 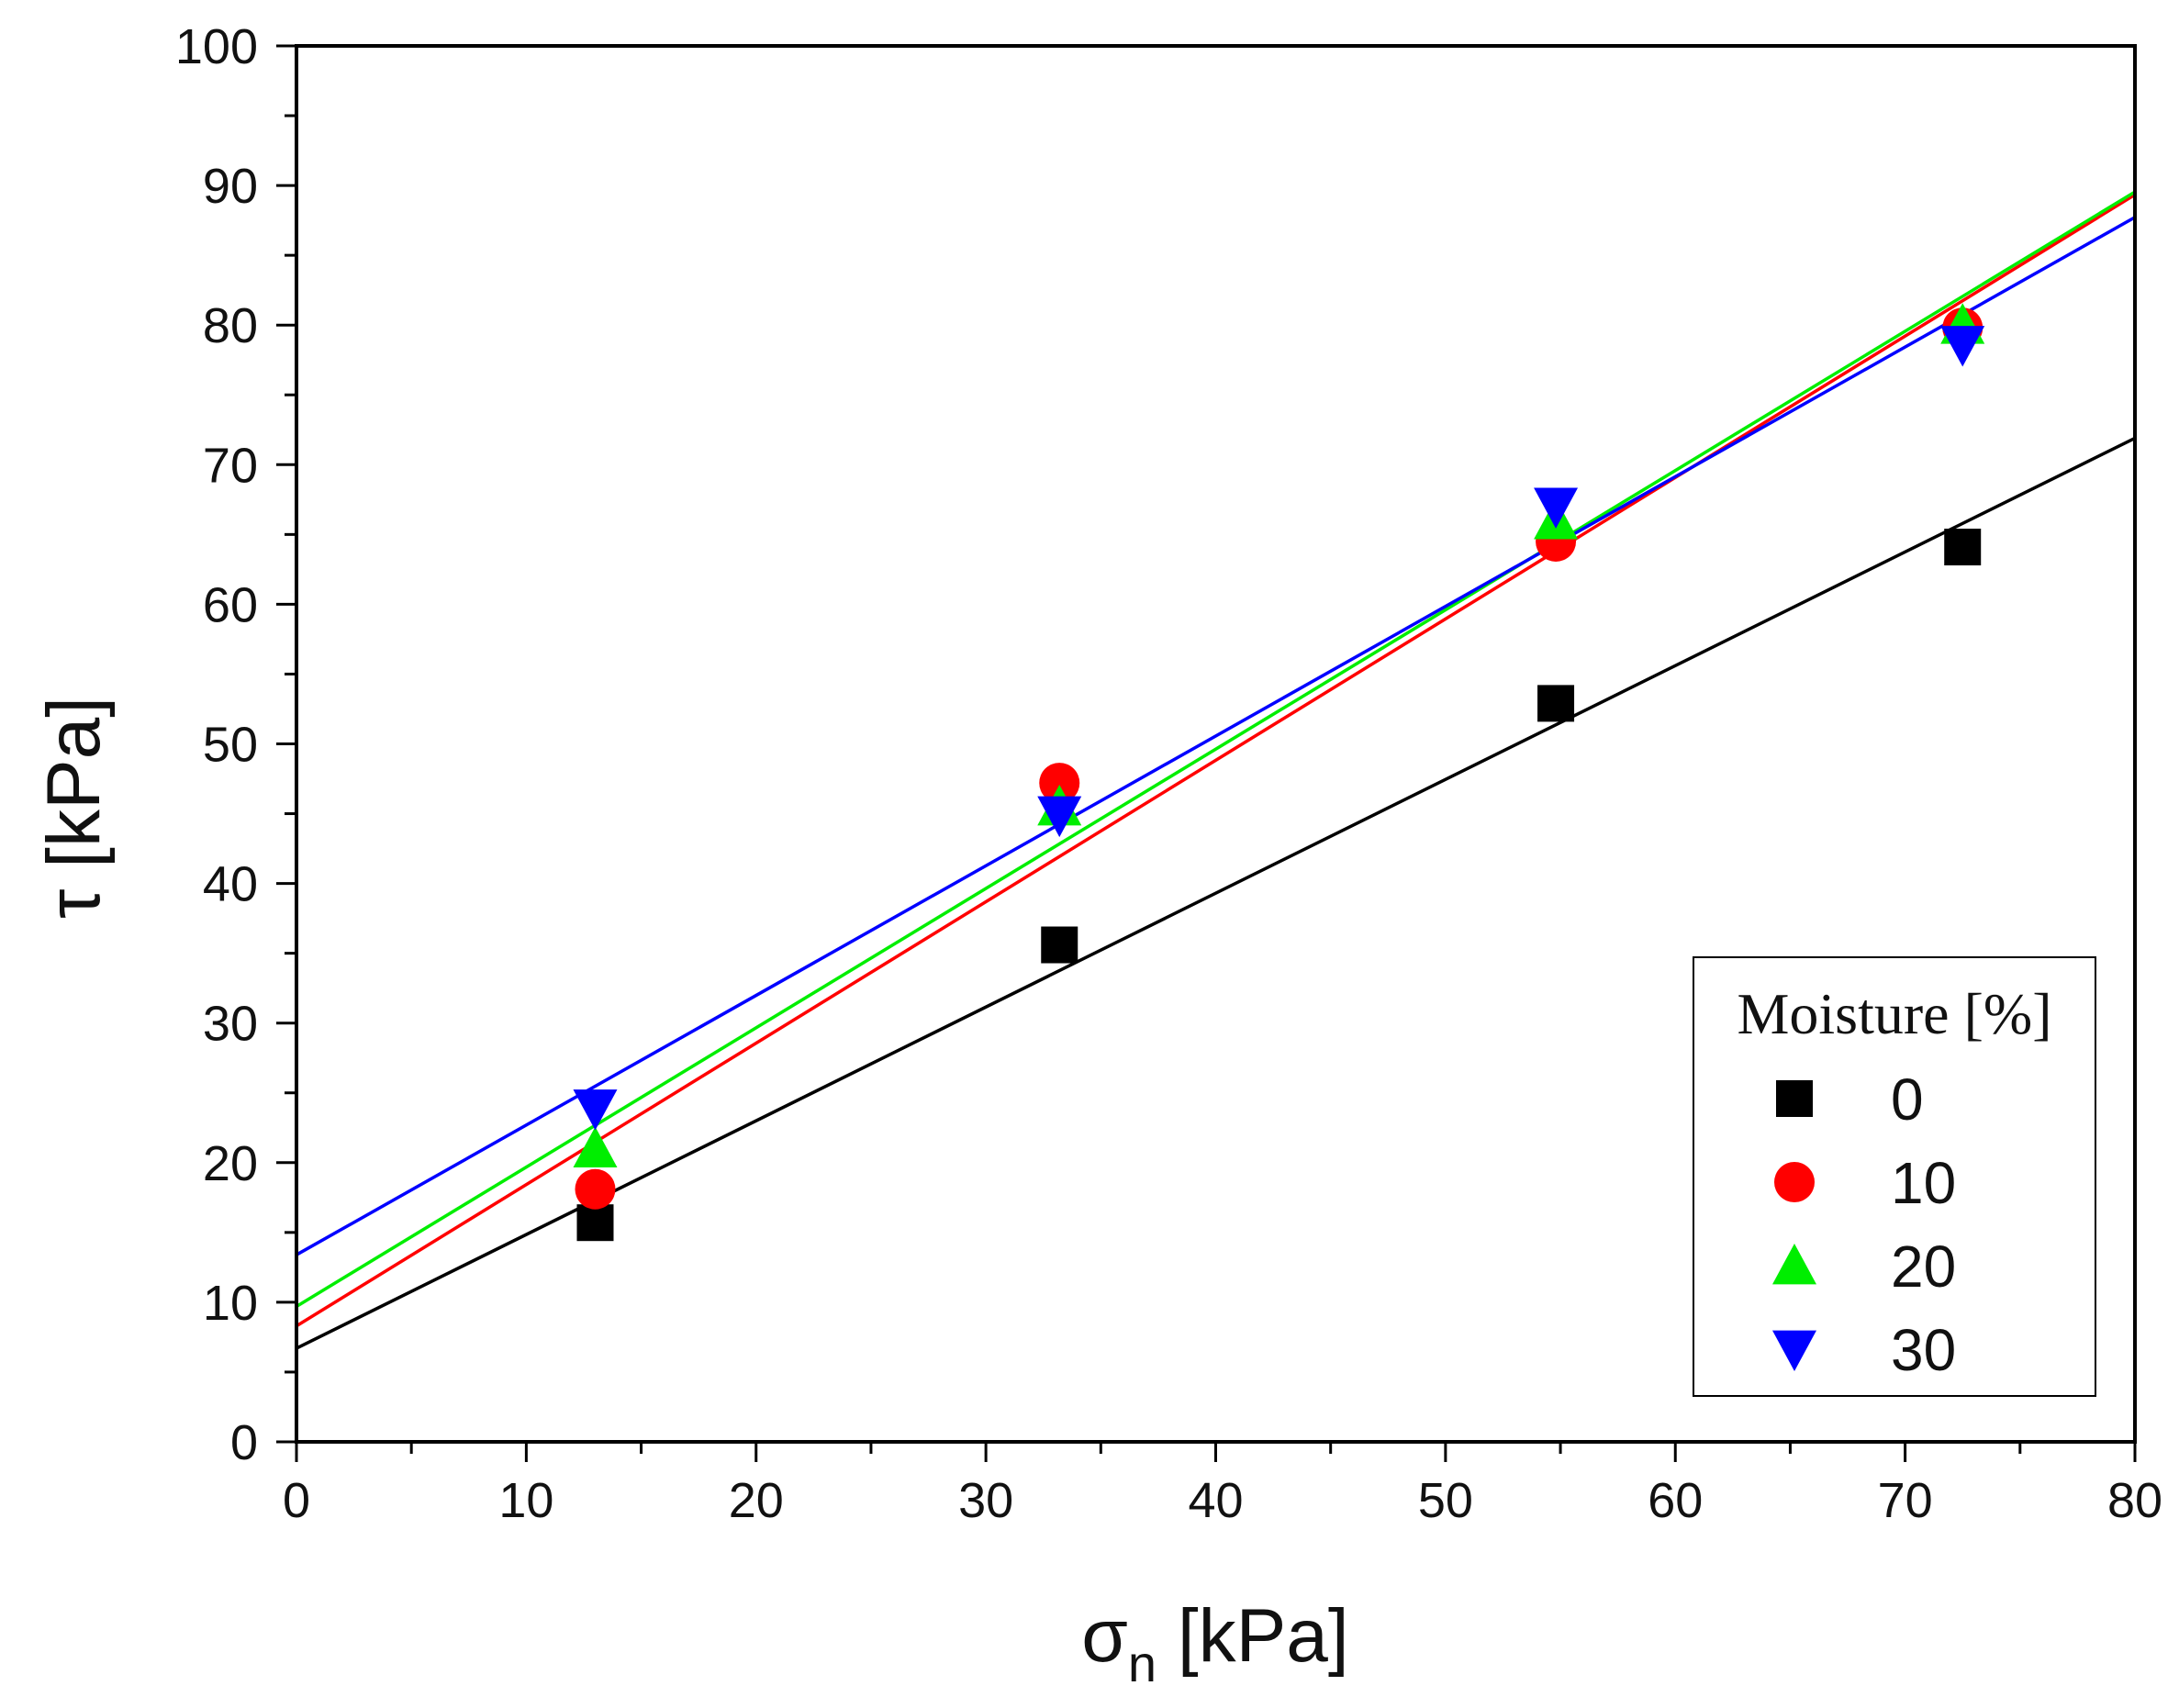 What do you see at coordinates (1923, 1267) in the screenshot?
I see `legend-label-20: 20` at bounding box center [1923, 1267].